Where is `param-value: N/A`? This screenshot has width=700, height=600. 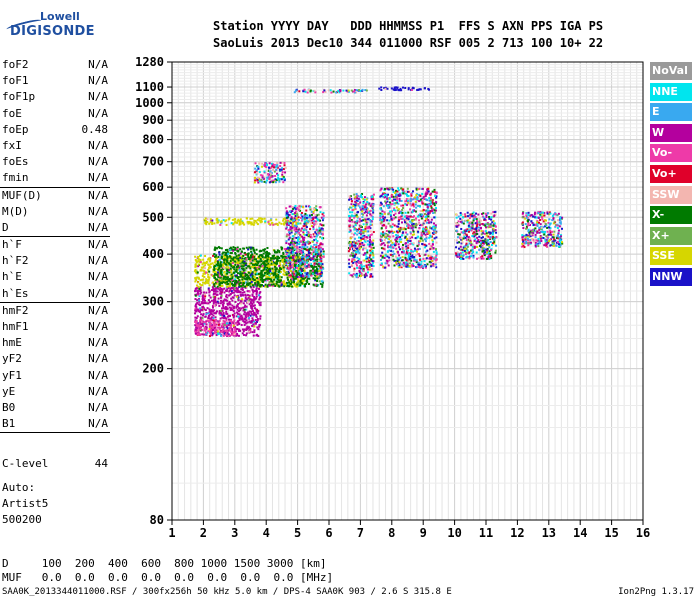 param-value: N/A is located at coordinates (98, 97).